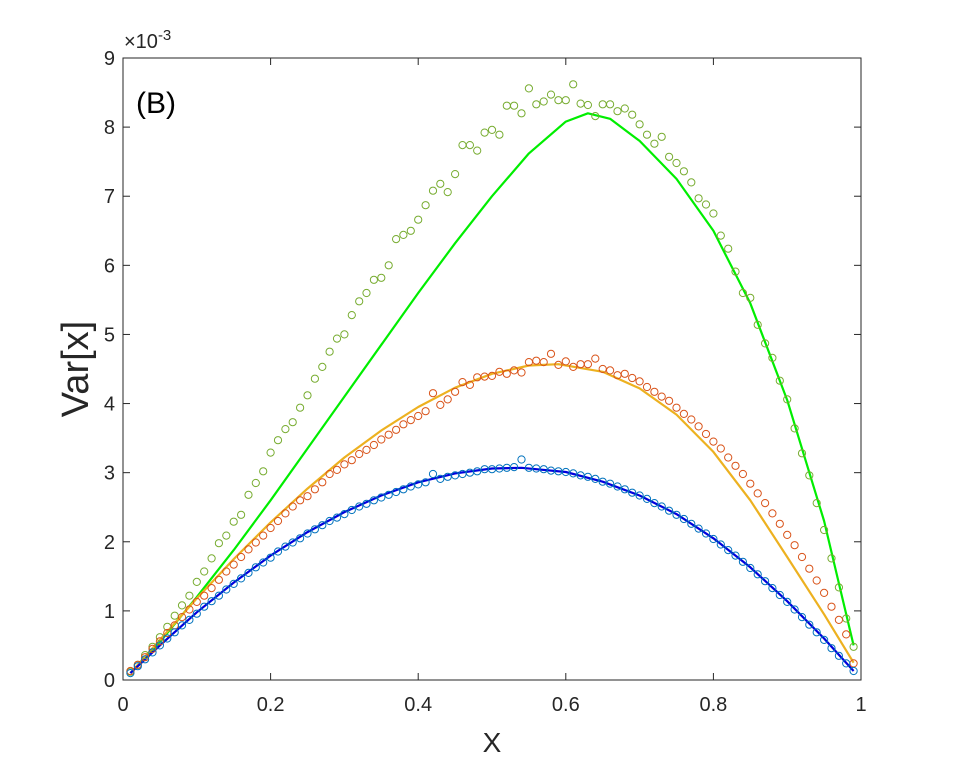 This screenshot has width=953, height=764. I want to click on x-tick-label: 0.8, so click(713, 705).